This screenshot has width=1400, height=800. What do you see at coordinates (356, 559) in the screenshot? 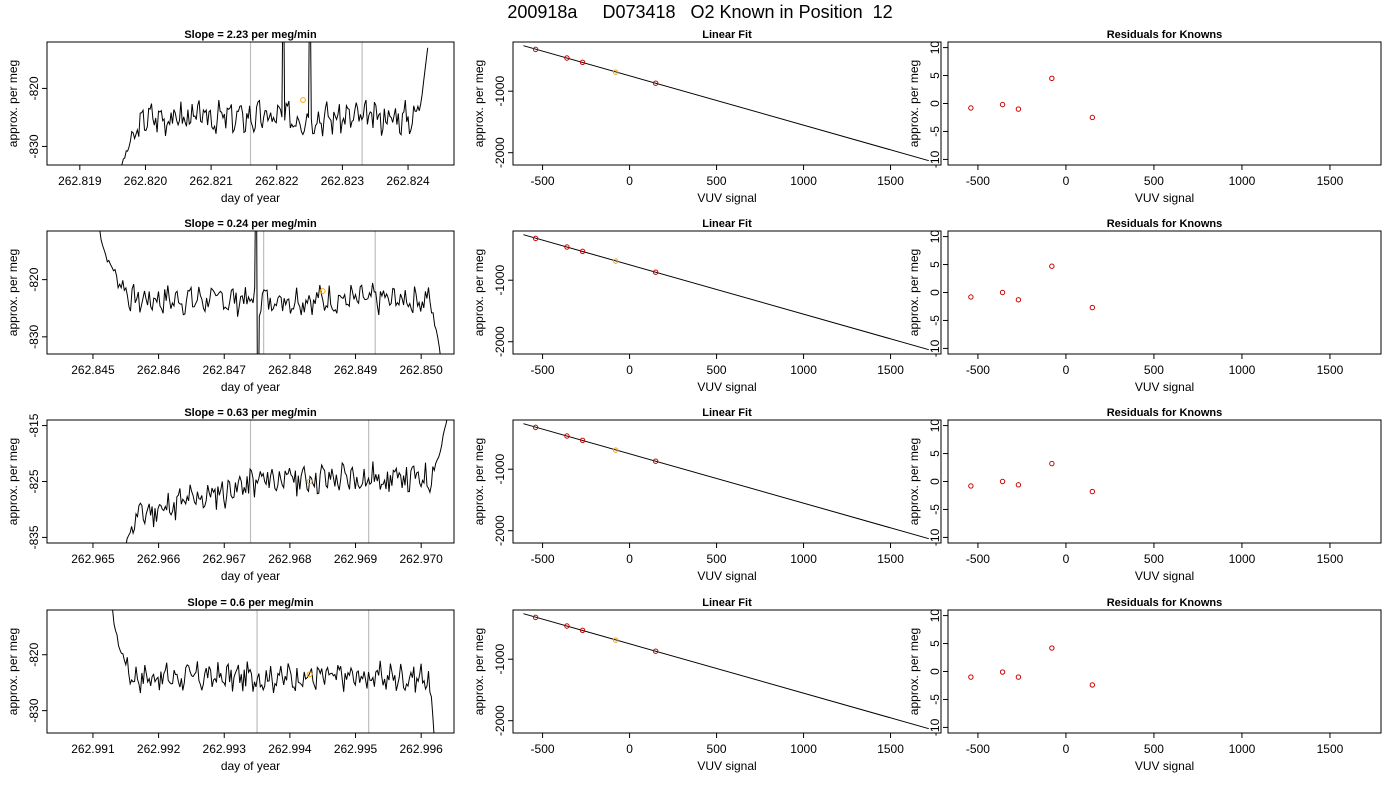
I see `x-tick-label: 262.969` at bounding box center [356, 559].